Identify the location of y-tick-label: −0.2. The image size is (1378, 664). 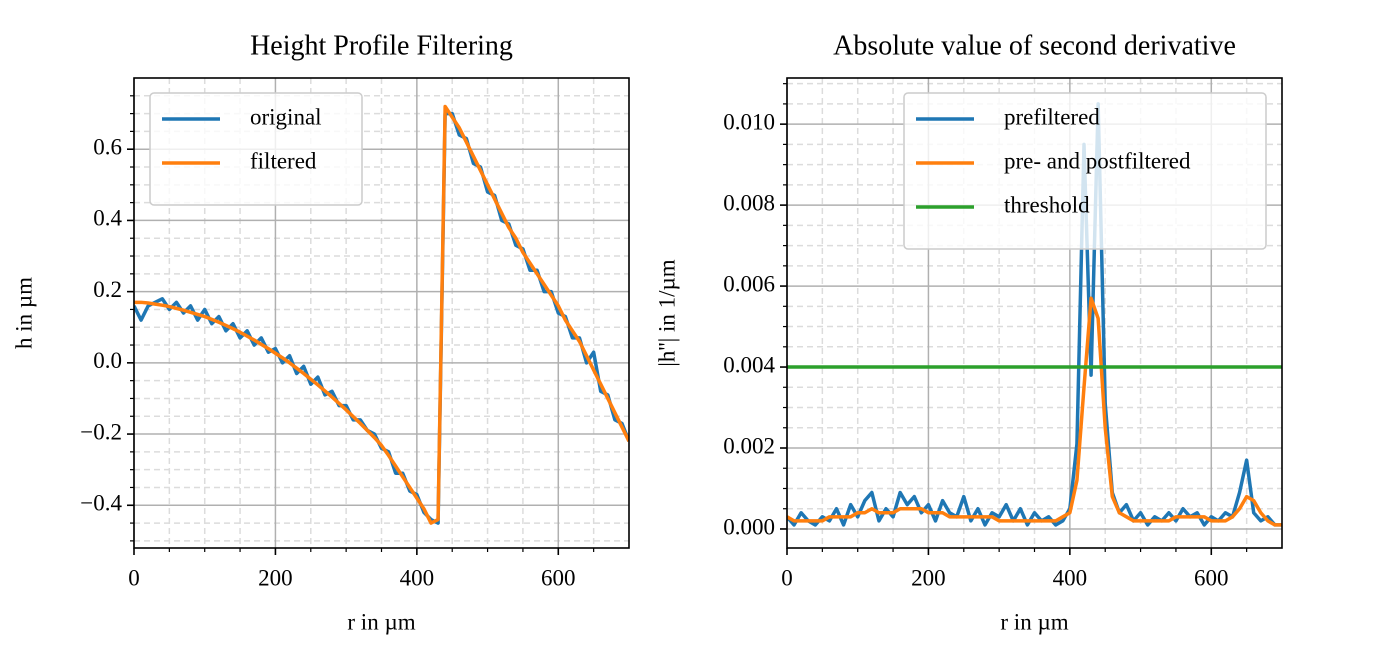
(101, 431).